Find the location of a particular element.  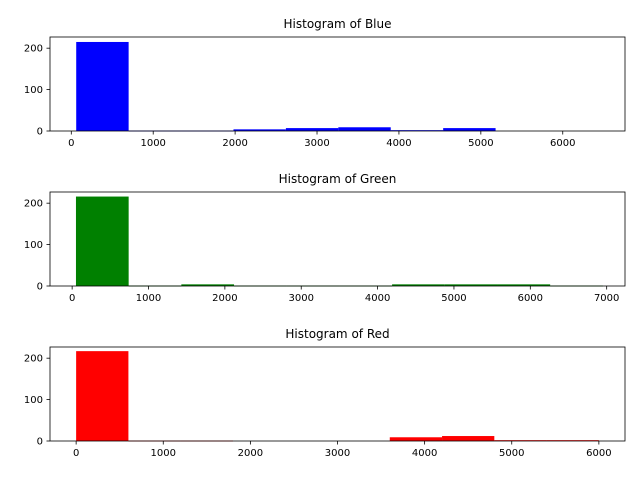

chart-title: Histogram of Blue is located at coordinates (338, 24).